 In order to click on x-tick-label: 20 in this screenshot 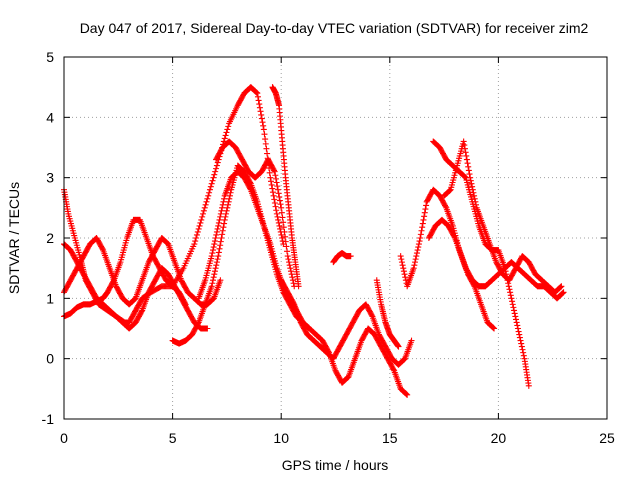, I will do `click(499, 438)`.